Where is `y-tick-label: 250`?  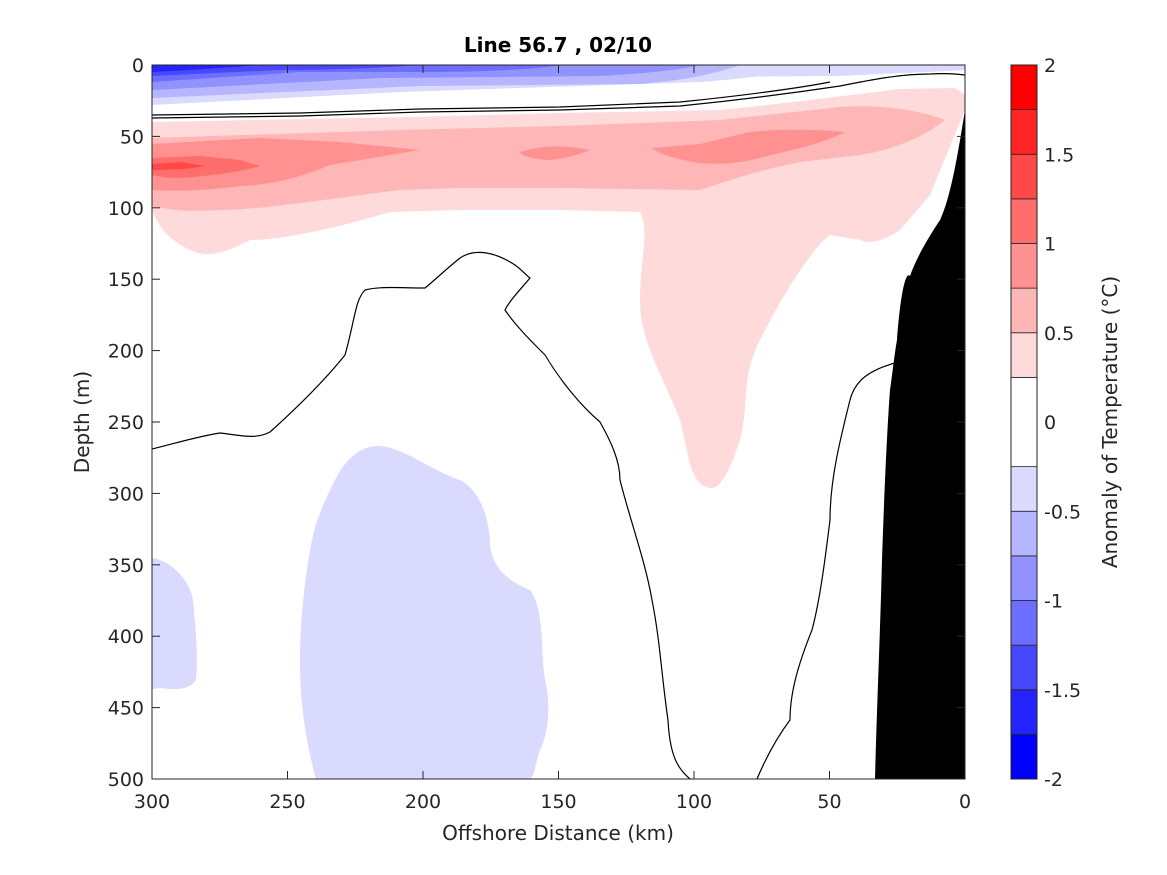
y-tick-label: 250 is located at coordinates (126, 423).